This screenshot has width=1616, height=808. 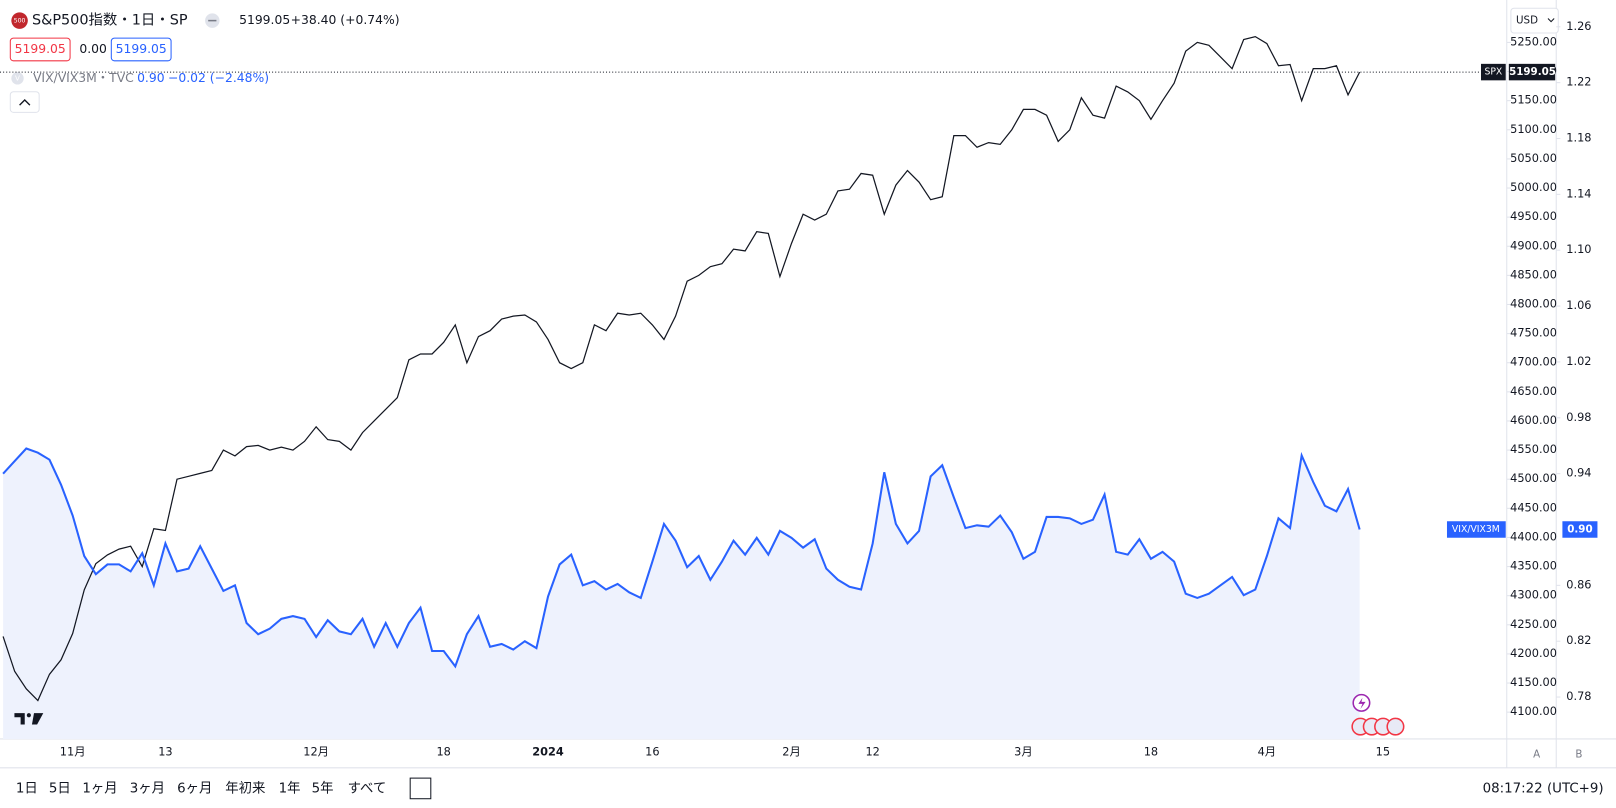 What do you see at coordinates (1533, 682) in the screenshot?
I see `y-tick-label: 4150.00` at bounding box center [1533, 682].